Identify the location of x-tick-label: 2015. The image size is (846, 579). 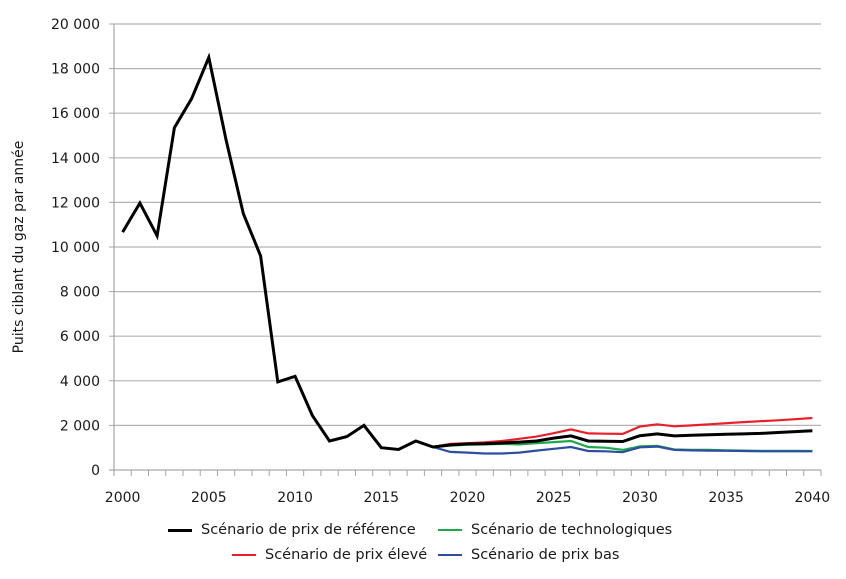
(381, 498).